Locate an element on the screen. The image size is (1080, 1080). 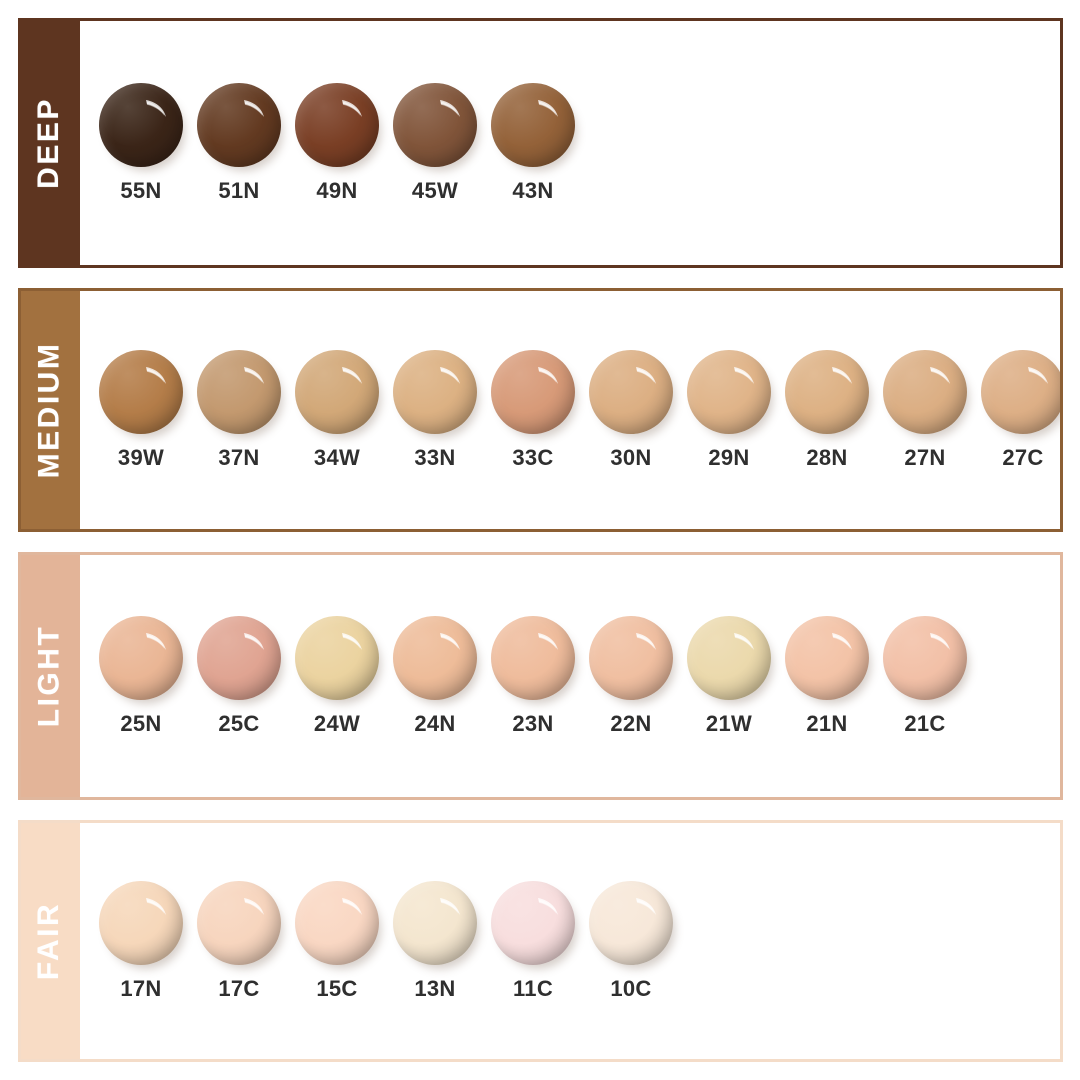
shade-swatch: 21N is located at coordinates (827, 675).